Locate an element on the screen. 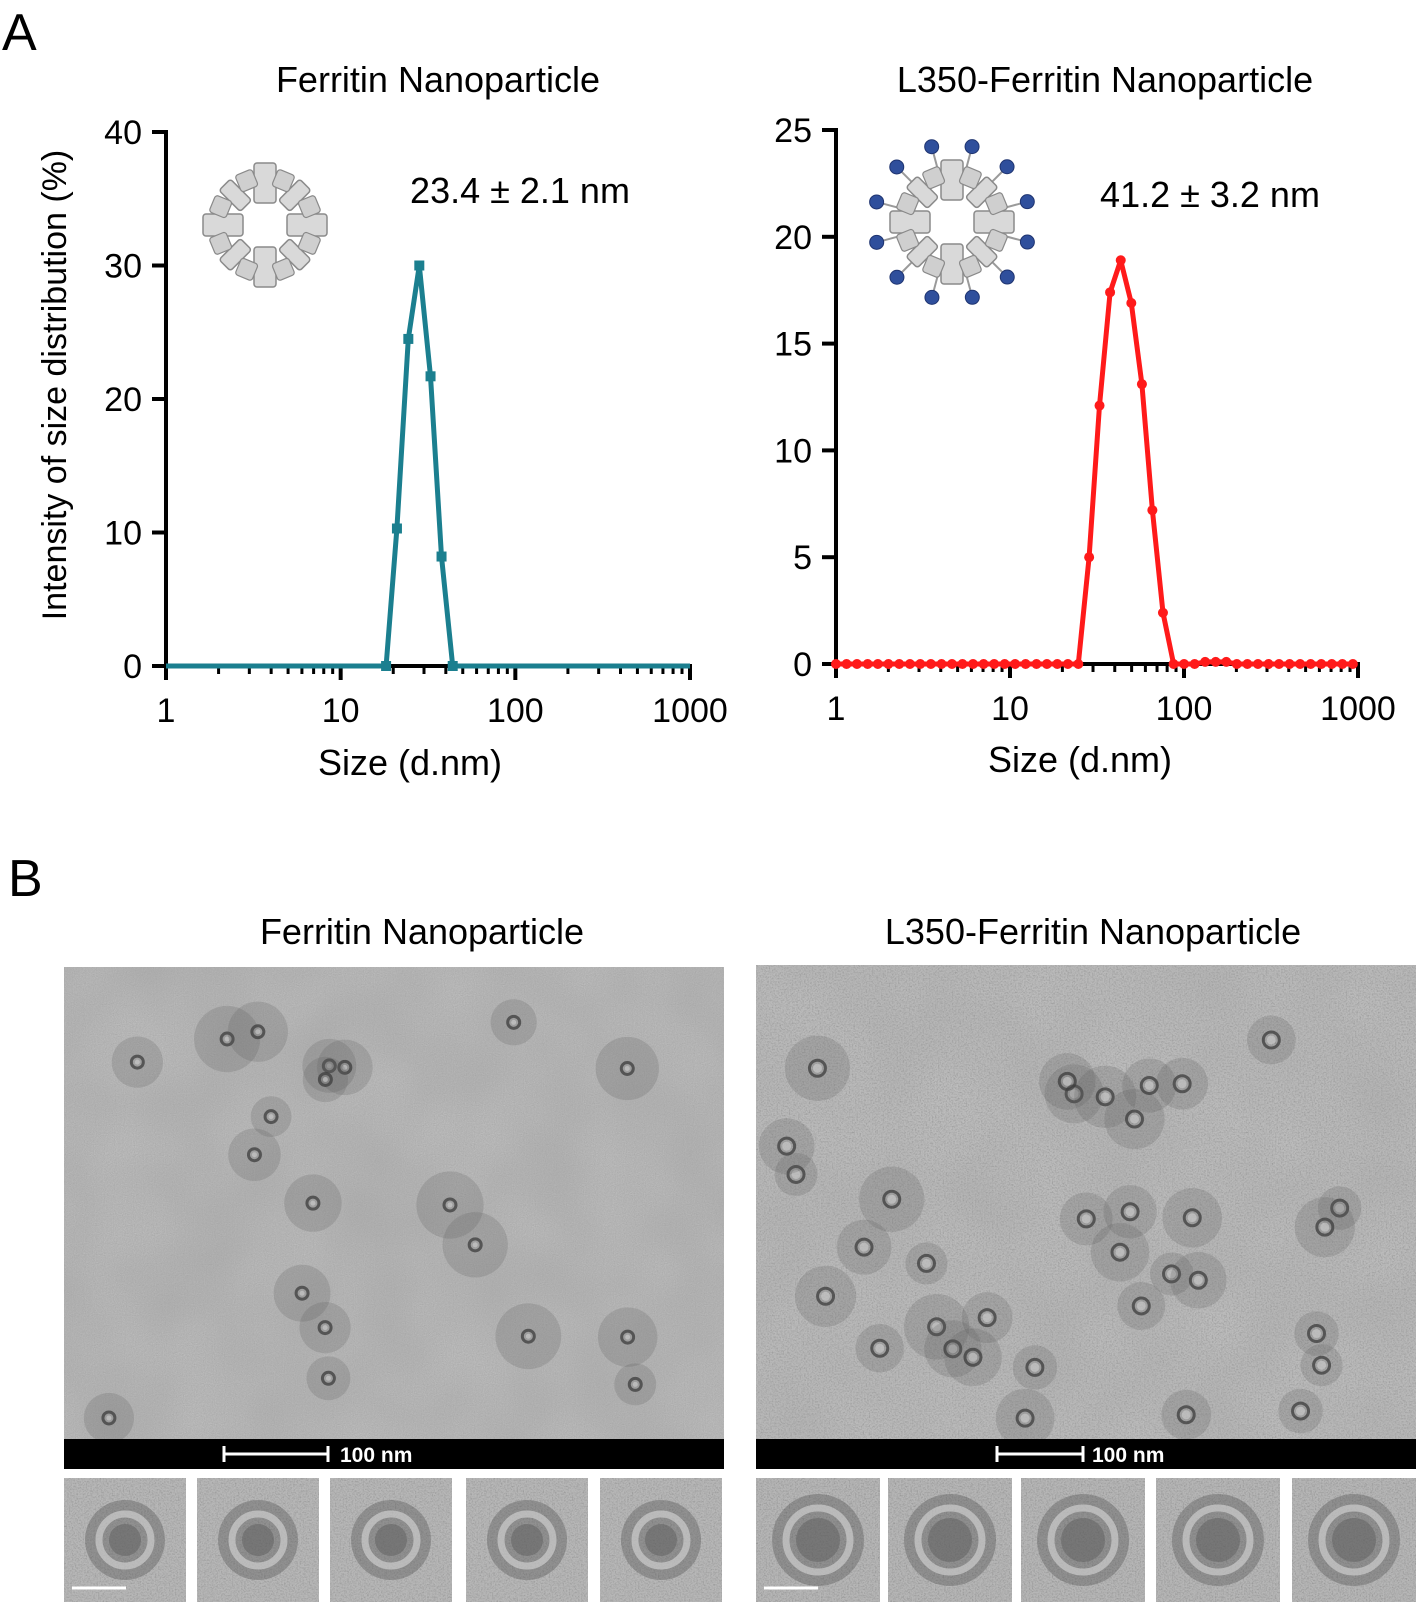 This screenshot has height=1606, width=1417. y-tick-label: 30 is located at coordinates (123, 267).